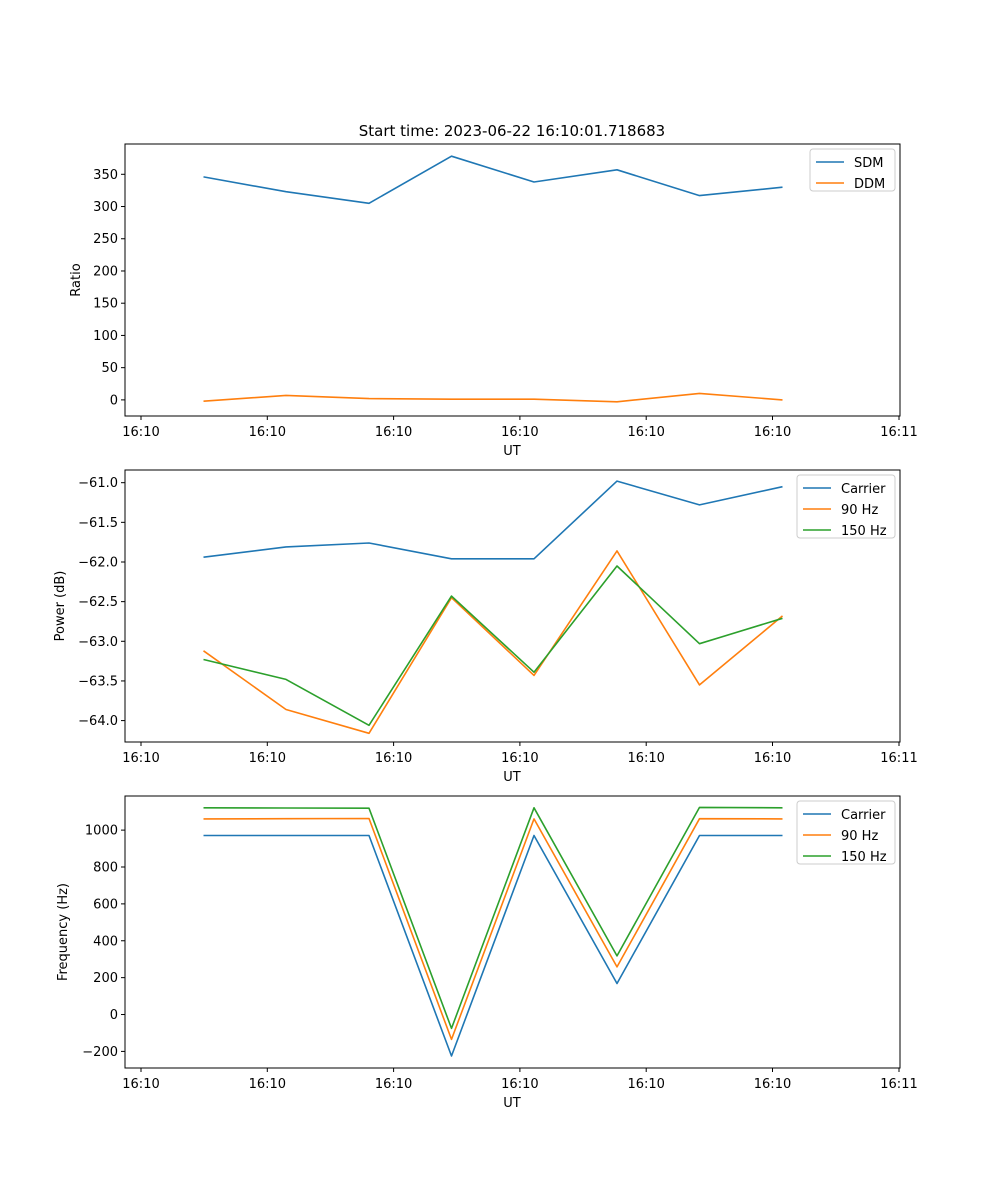 The image size is (1000, 1200). I want to click on y-tick-label: 600, so click(105, 904).